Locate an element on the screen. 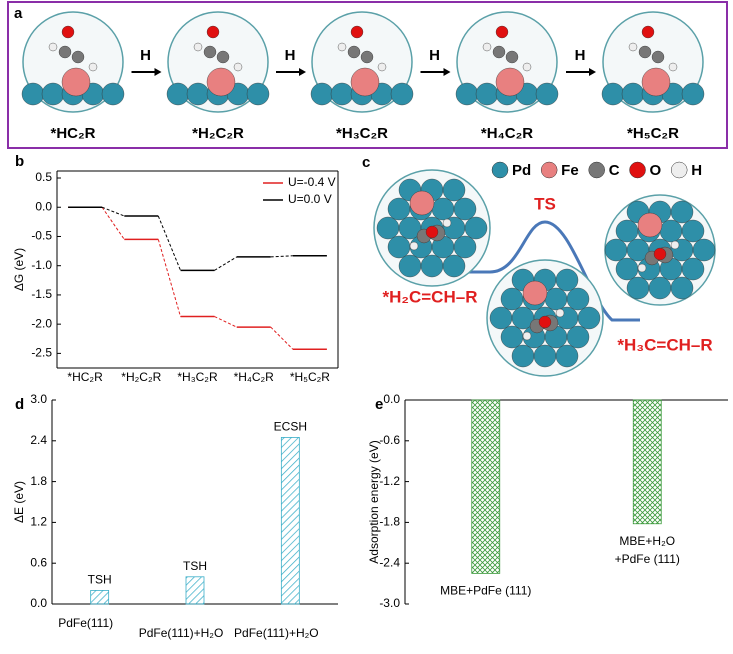 This screenshot has width=733, height=654. y-tick-label: 0.0 is located at coordinates (43, 206).